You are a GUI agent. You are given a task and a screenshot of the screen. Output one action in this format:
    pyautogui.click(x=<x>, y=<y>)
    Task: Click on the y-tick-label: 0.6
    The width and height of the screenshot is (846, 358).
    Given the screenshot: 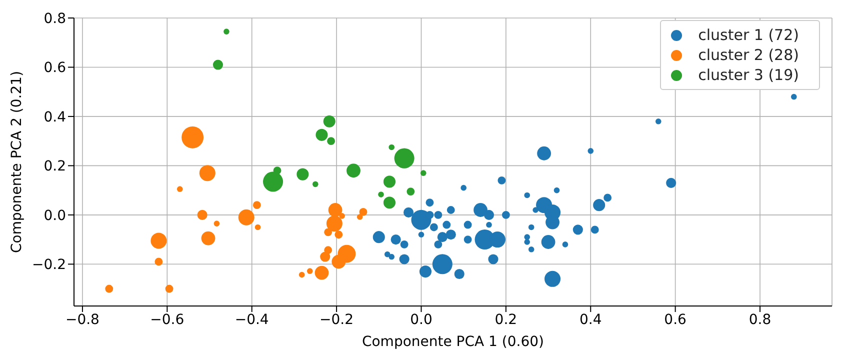 What is the action you would take?
    pyautogui.click(x=55, y=68)
    